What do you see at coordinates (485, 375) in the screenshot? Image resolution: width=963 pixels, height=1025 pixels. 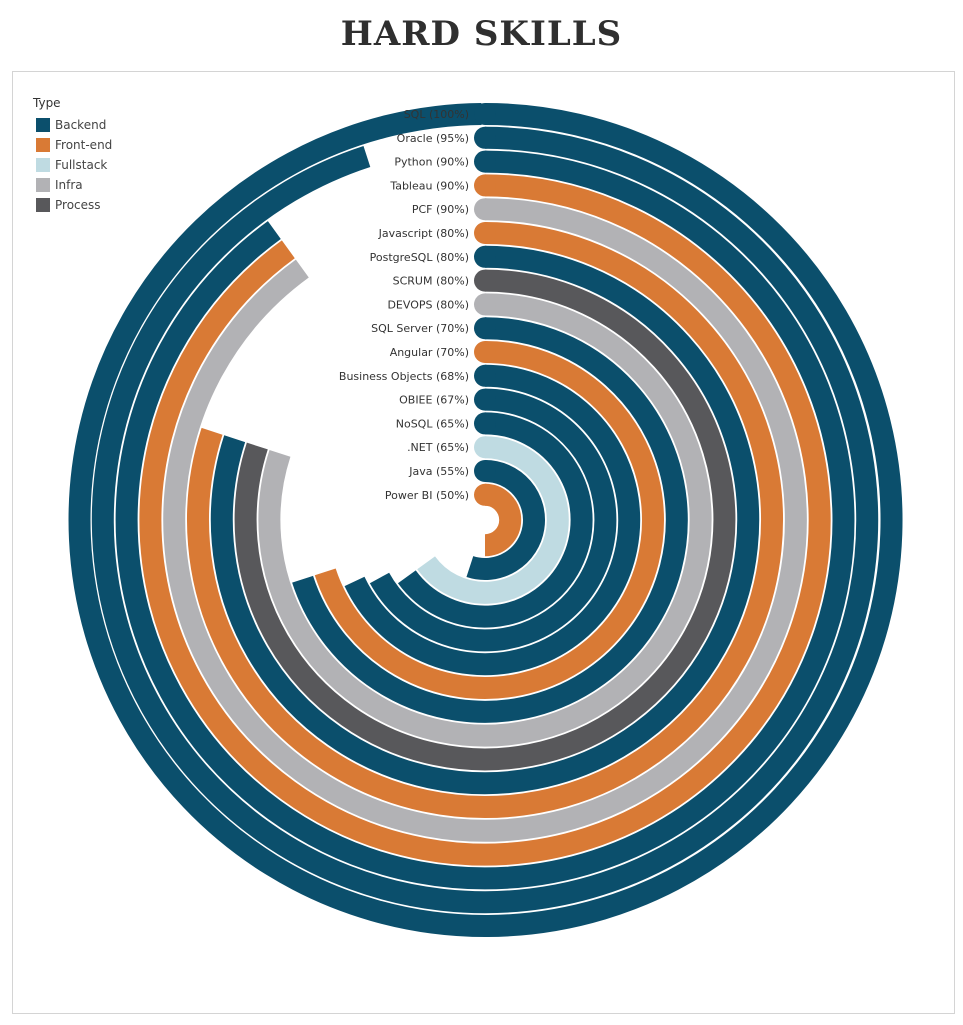 I see `bar-start-cap-business-objects` at bounding box center [485, 375].